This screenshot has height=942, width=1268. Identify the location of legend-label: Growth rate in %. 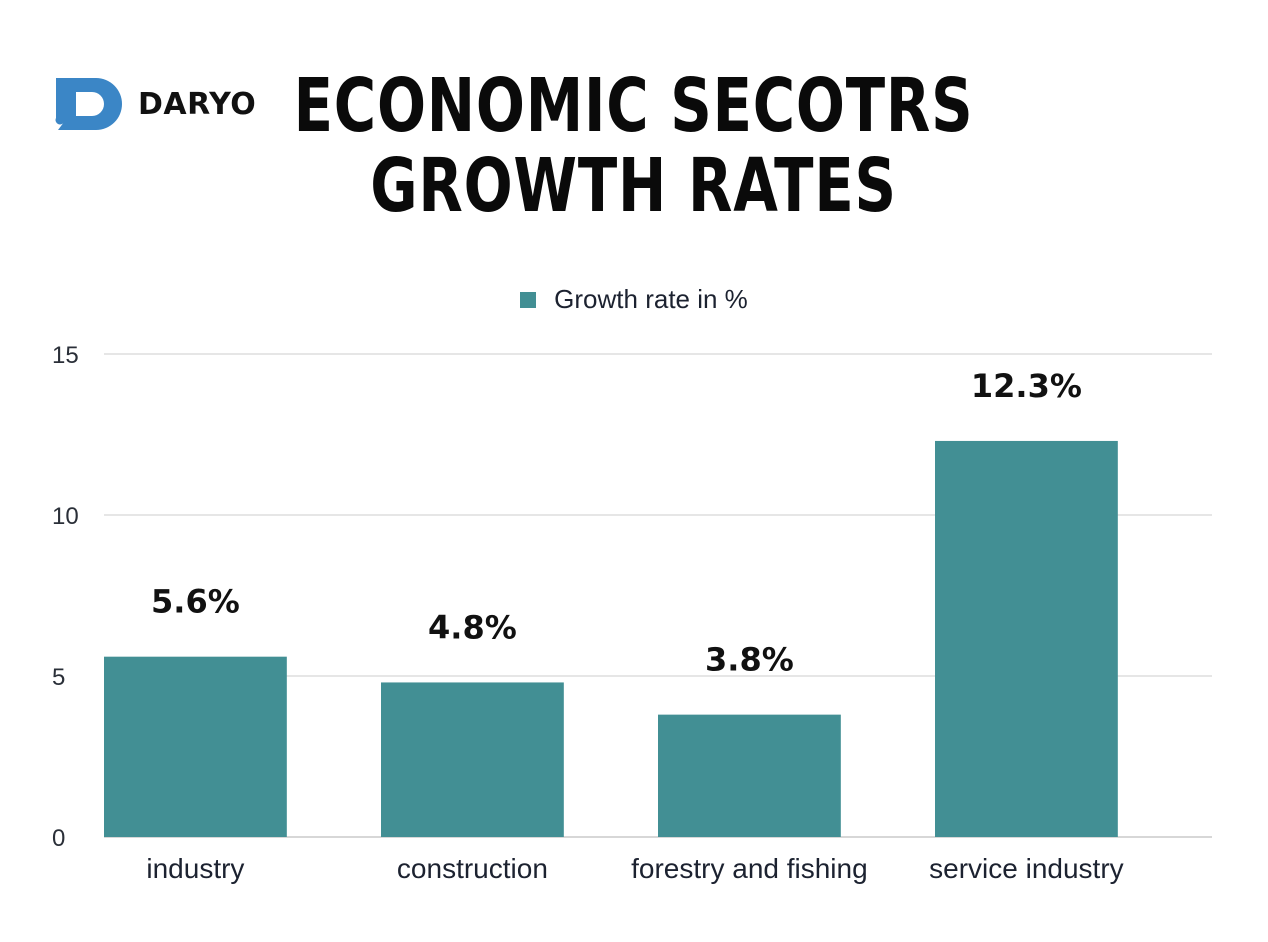
(651, 299).